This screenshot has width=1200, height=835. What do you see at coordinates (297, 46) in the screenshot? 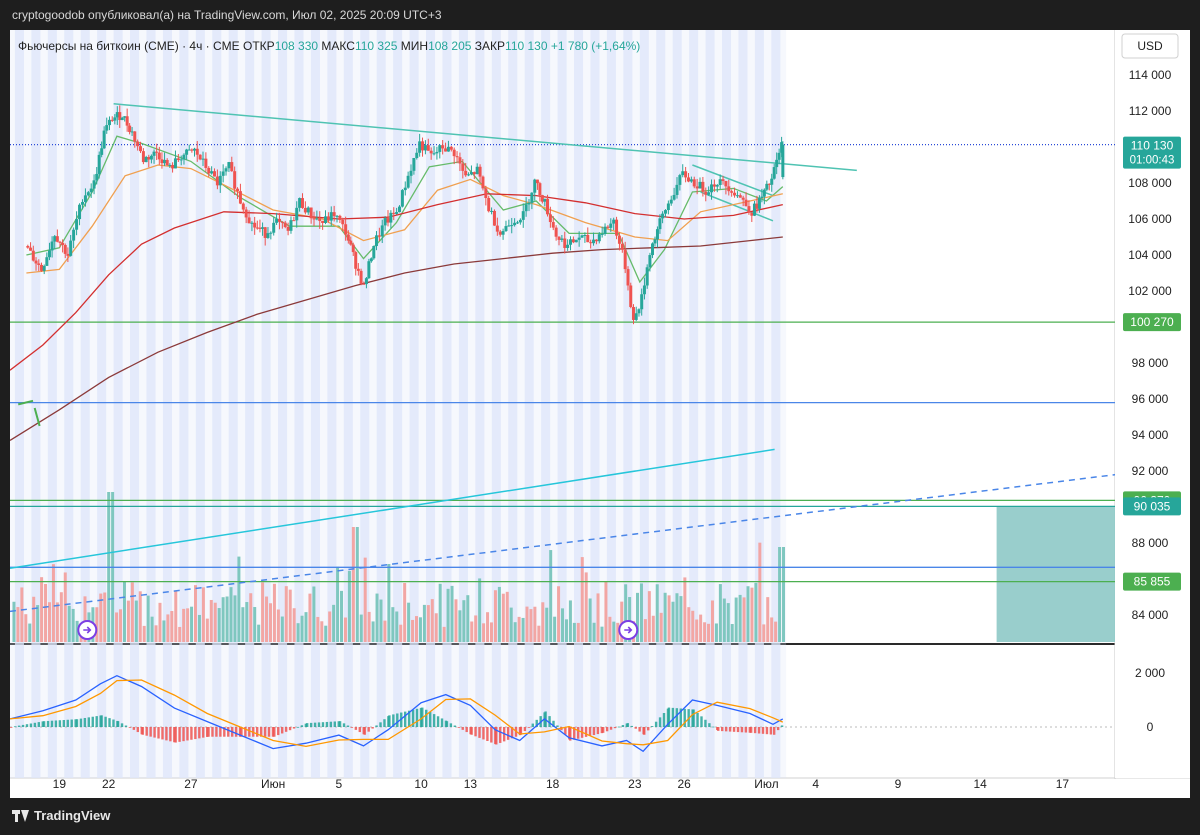
I see `ohlc-value: 108 330` at bounding box center [297, 46].